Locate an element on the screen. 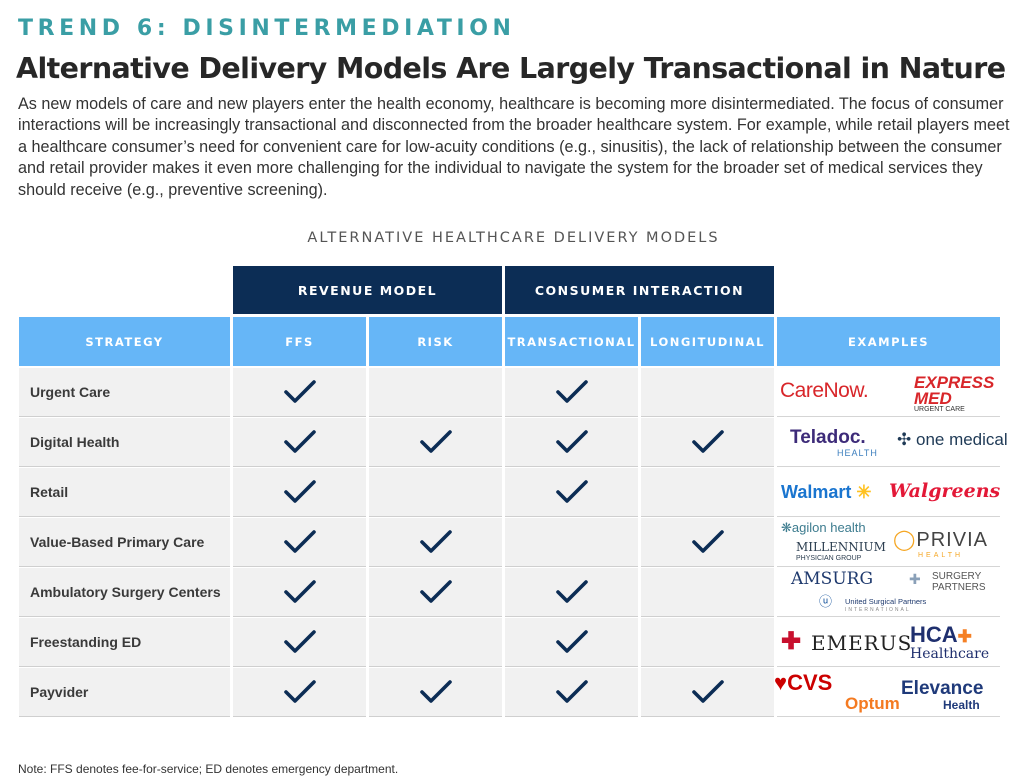 The height and width of the screenshot is (784, 1027). teladoc-text: Teladoc. is located at coordinates (828, 437).